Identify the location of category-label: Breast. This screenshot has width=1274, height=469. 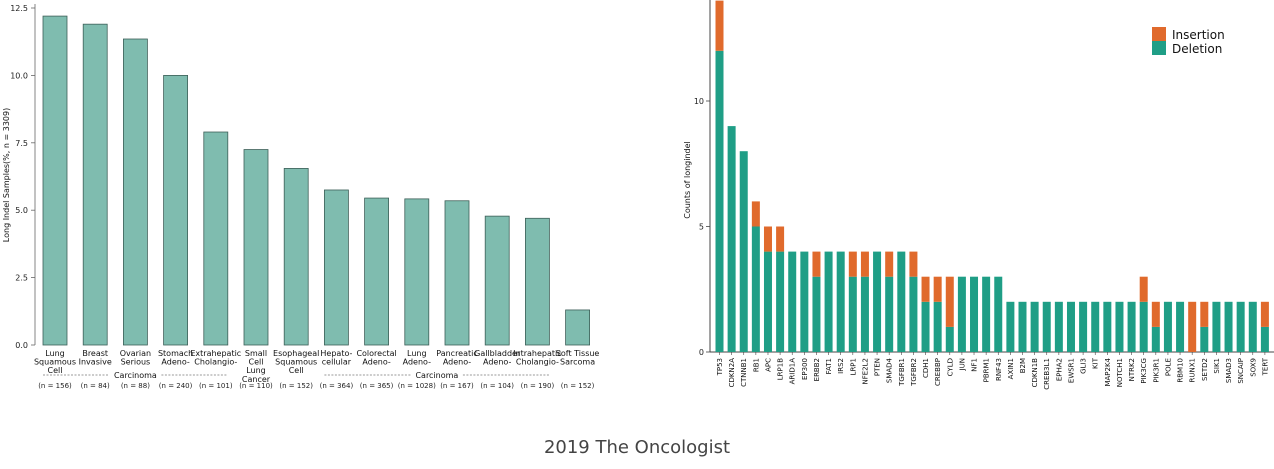
(95, 353).